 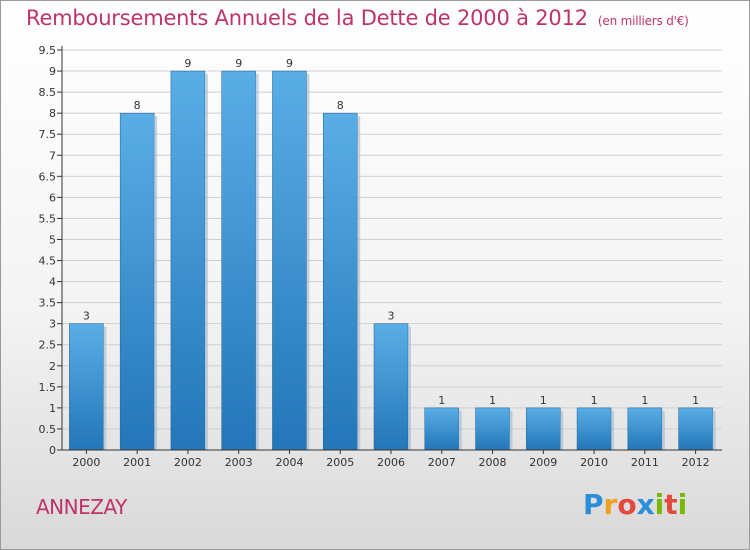 What do you see at coordinates (48, 92) in the screenshot?
I see `y-tick-label: 8.5` at bounding box center [48, 92].